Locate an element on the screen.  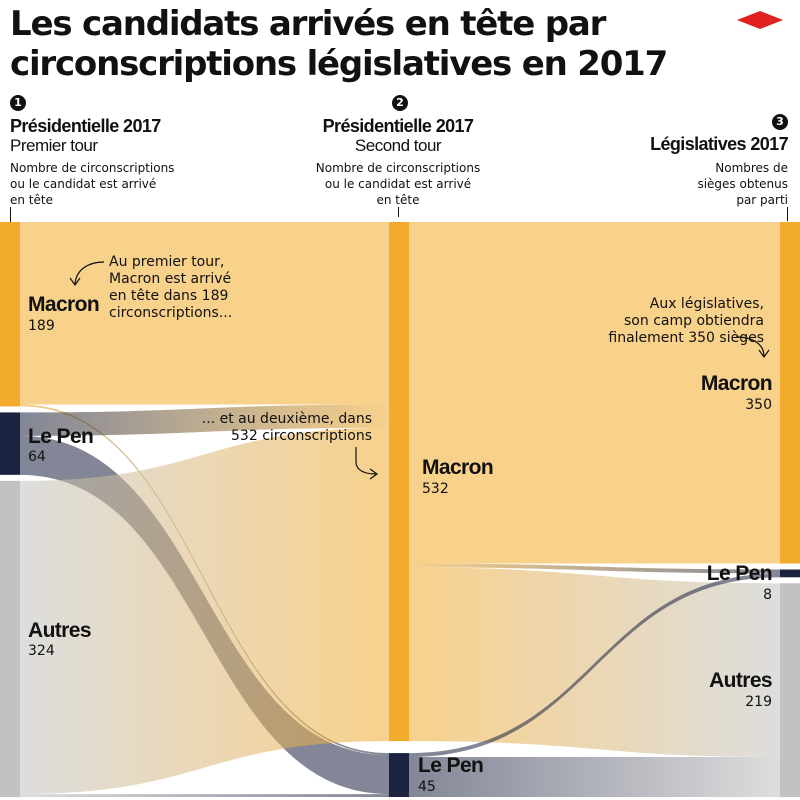
node-value-macron-t2: 532 is located at coordinates (435, 489).